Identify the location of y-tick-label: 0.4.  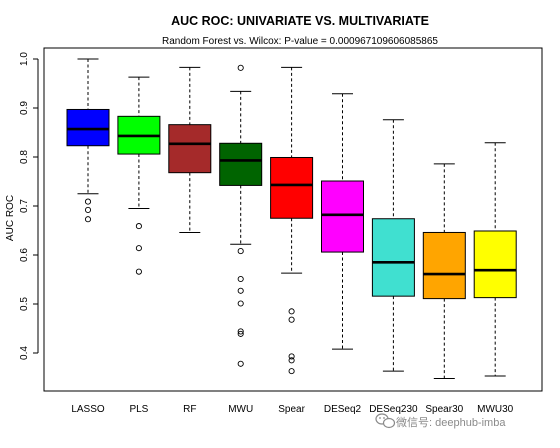
(24, 353).